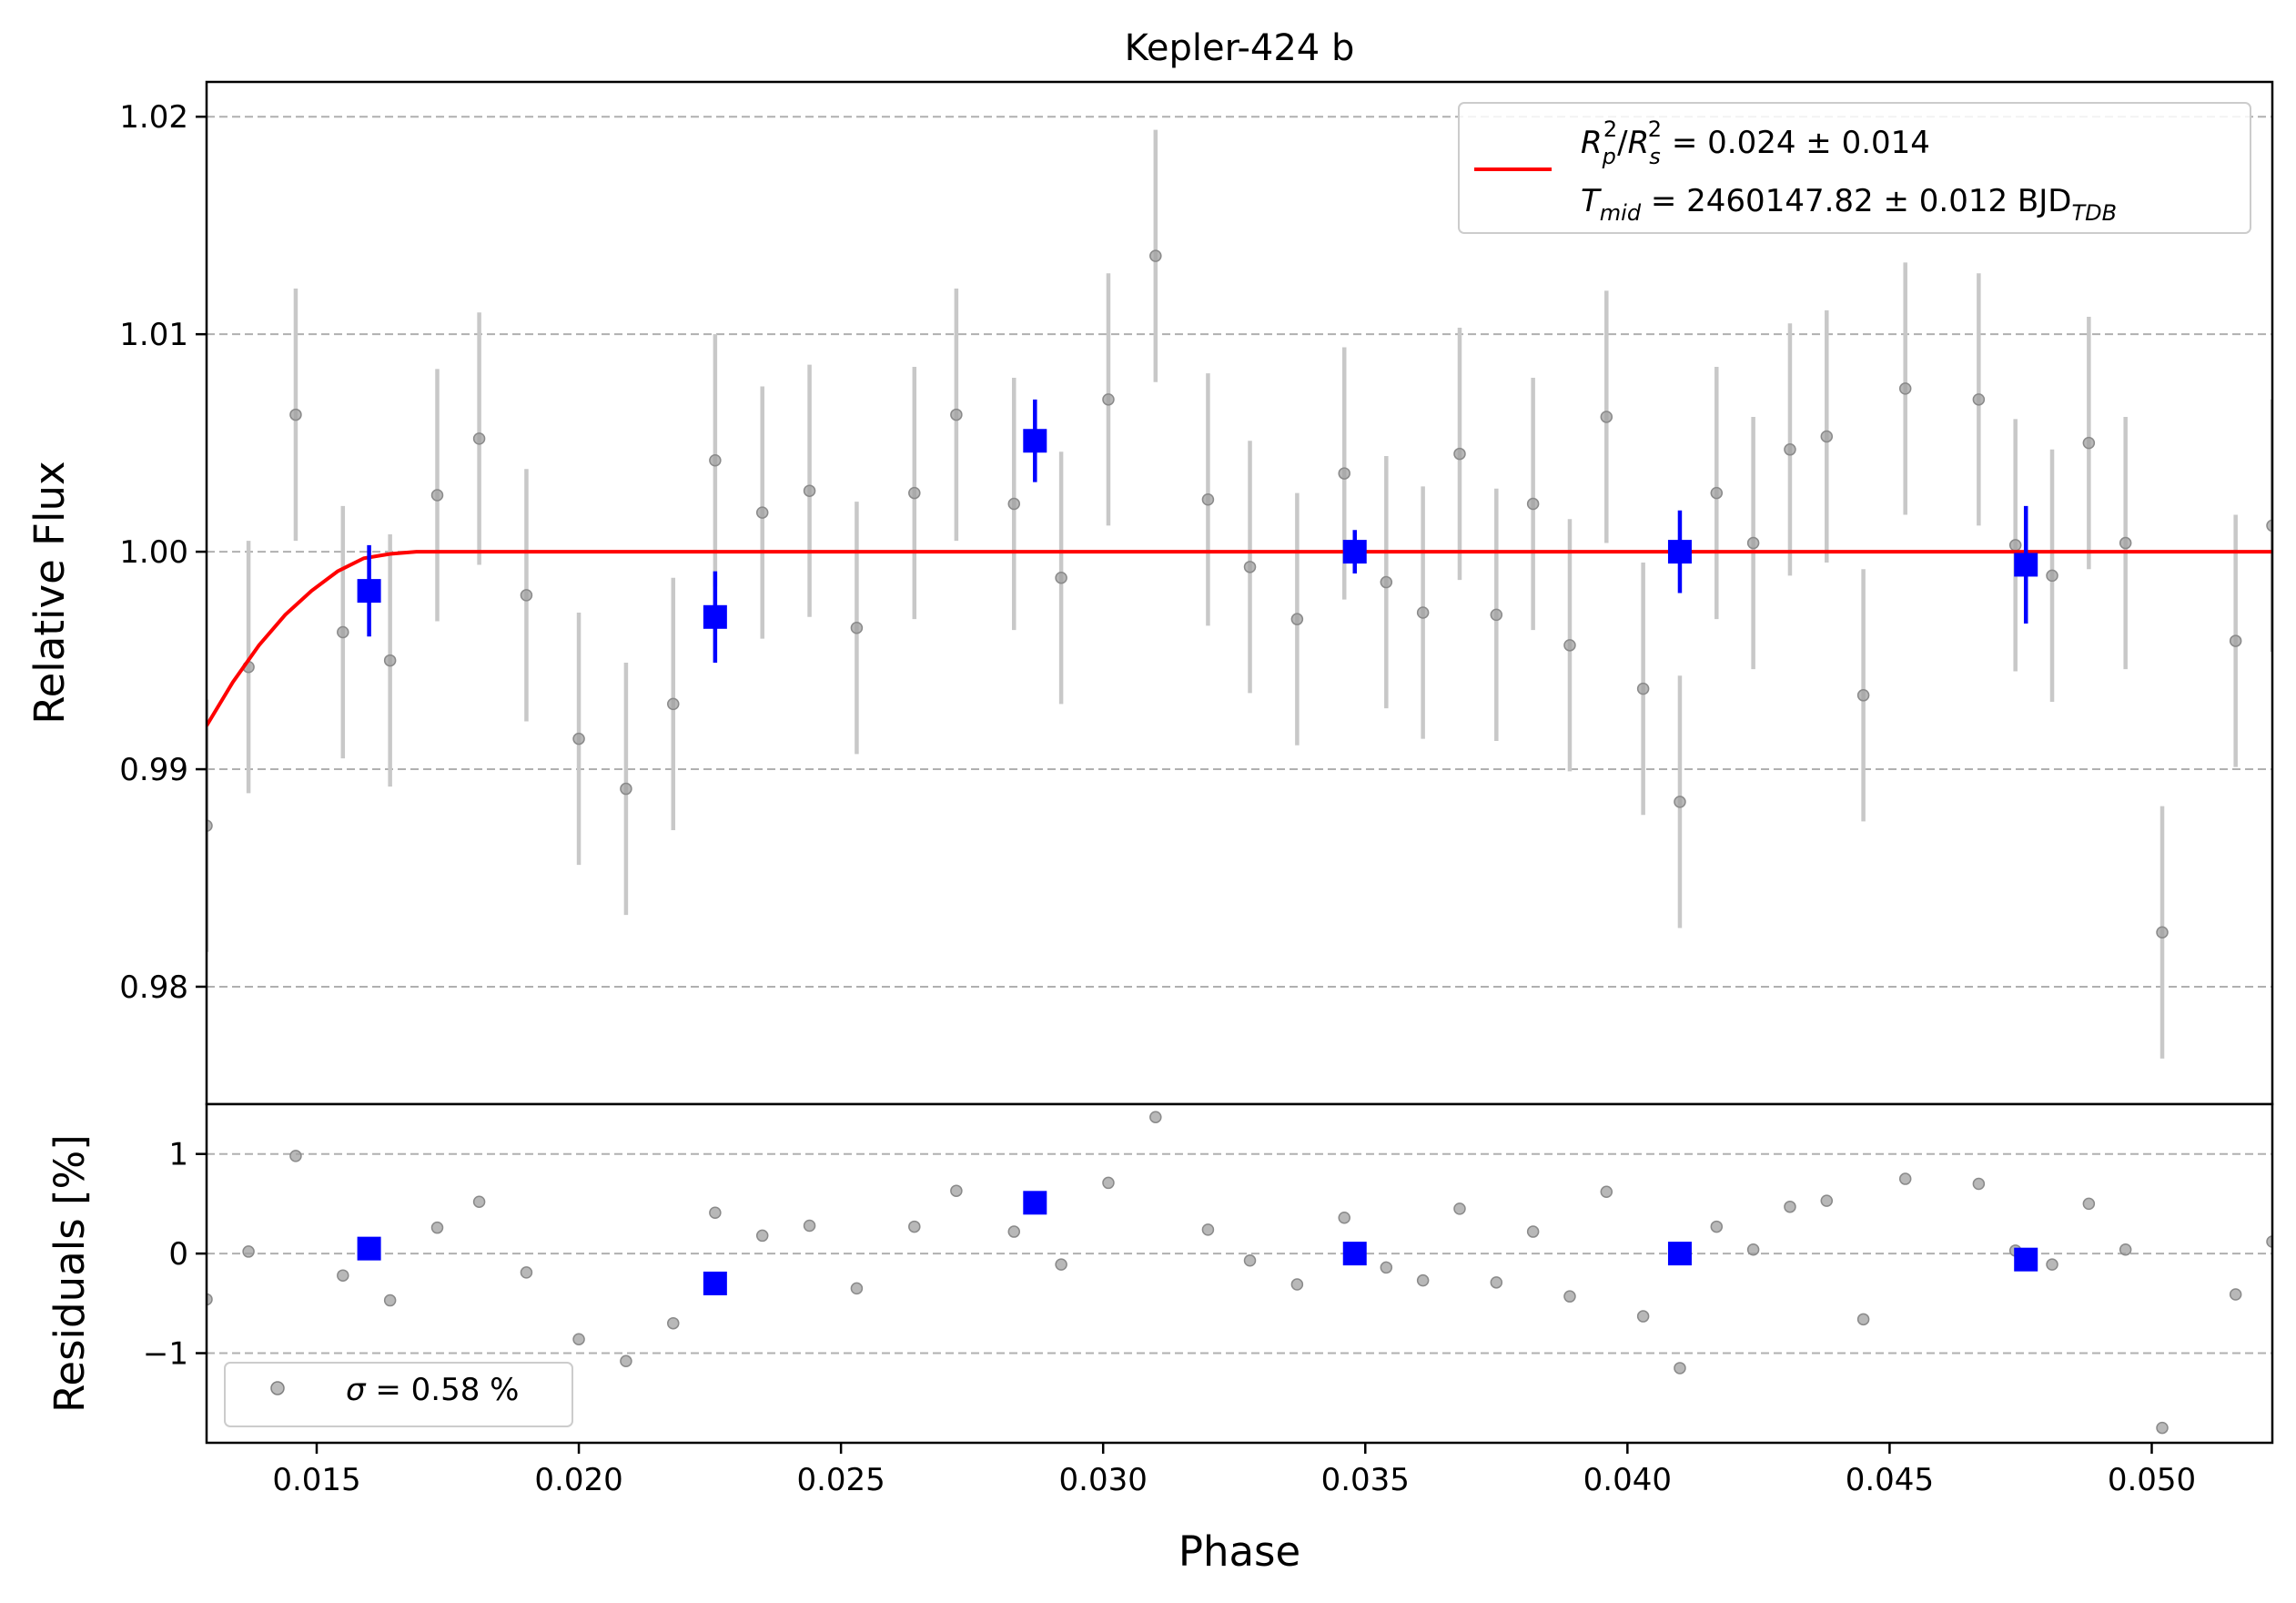  Describe the element at coordinates (153, 987) in the screenshot. I see `flux-y-tick-label: 0.98` at that location.